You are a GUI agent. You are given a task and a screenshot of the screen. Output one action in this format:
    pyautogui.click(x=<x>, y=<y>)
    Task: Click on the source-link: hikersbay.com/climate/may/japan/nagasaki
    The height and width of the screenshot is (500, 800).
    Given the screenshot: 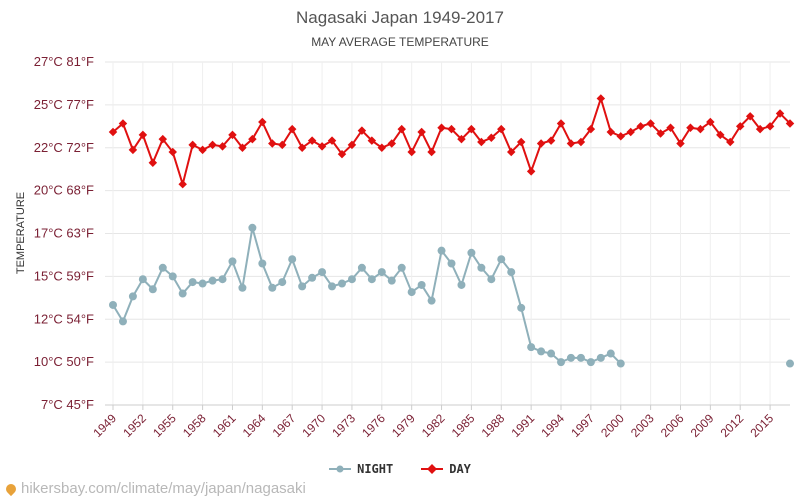 What is the action you would take?
    pyautogui.click(x=154, y=488)
    